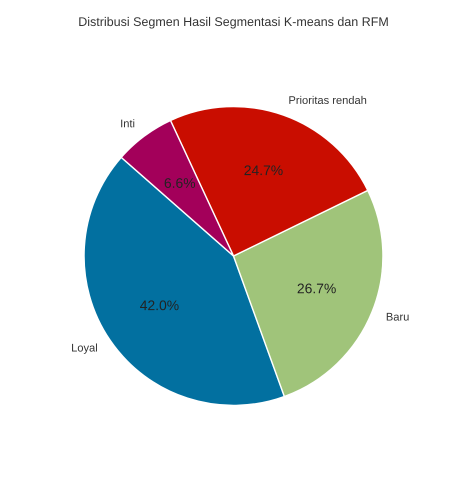 The image size is (467, 483). Describe the element at coordinates (84, 348) in the screenshot. I see `slice-label: Loyal` at that location.